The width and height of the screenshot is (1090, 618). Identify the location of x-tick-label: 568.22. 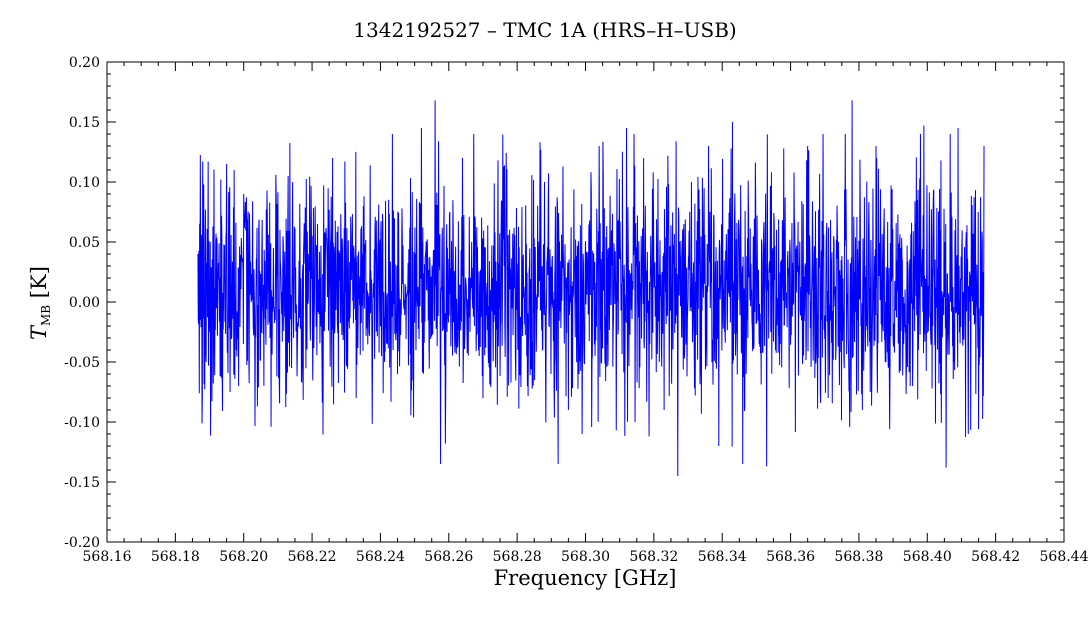
(312, 557).